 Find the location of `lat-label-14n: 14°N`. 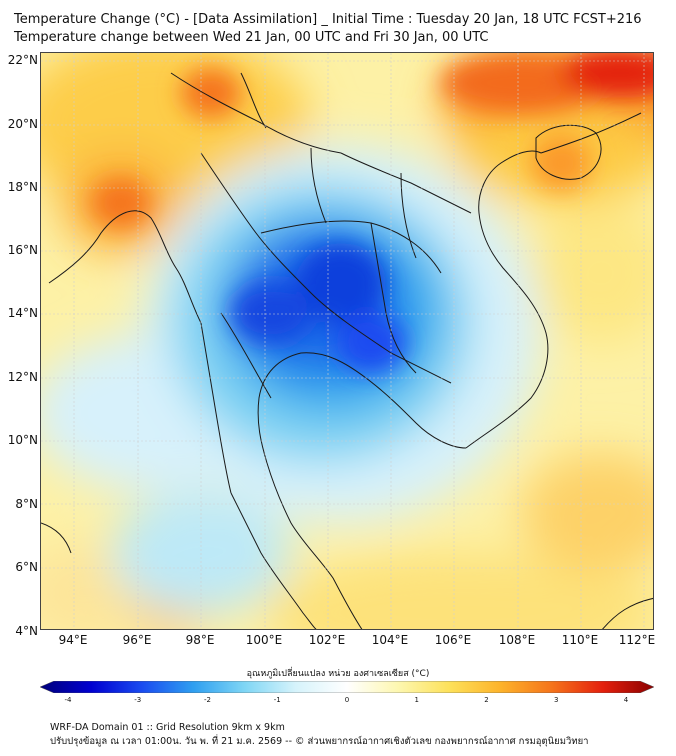

lat-label-14n: 14°N is located at coordinates (22, 313).